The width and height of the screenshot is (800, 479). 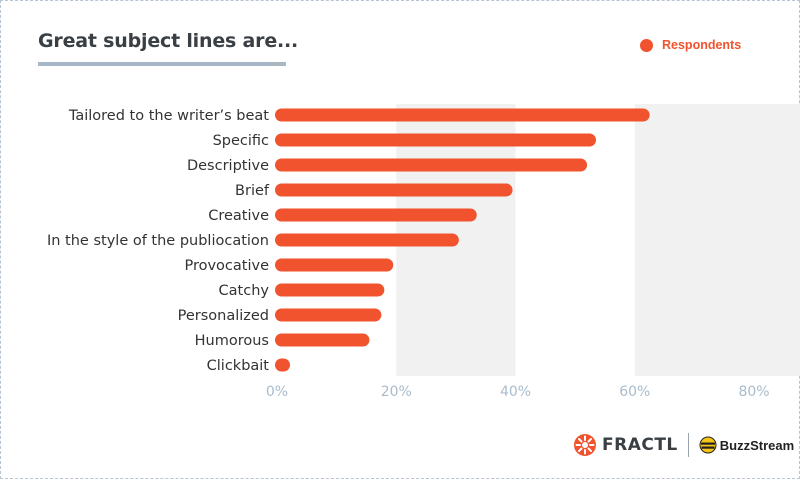 What do you see at coordinates (753, 392) in the screenshot?
I see `x-tick-label: 80%` at bounding box center [753, 392].